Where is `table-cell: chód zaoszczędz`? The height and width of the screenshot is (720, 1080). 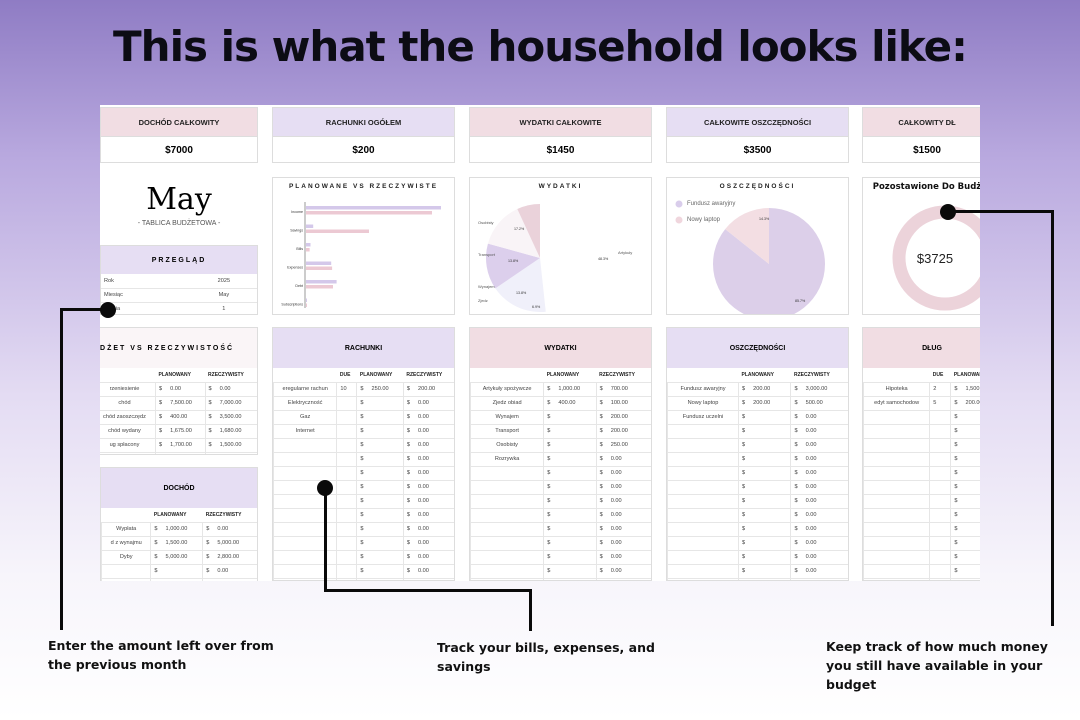 table-cell: chód zaoszczędz is located at coordinates (128, 417).